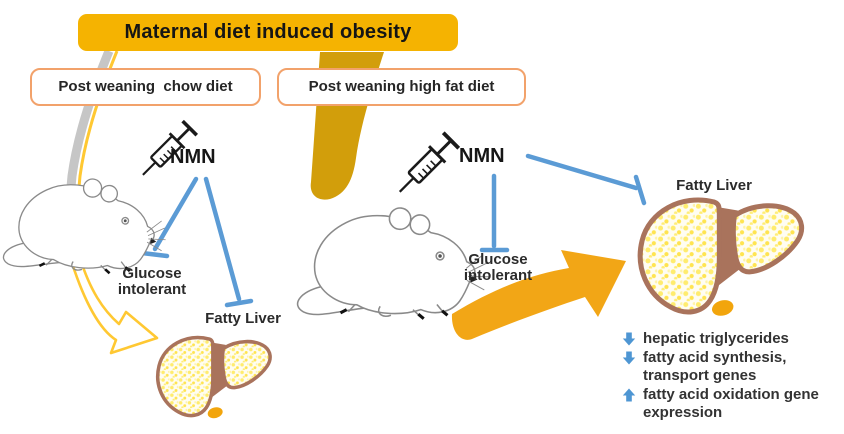 Image resolution: width=844 pixels, height=434 pixels. What do you see at coordinates (145, 87) in the screenshot?
I see `chow-diet-box: Post weaning chow diet` at bounding box center [145, 87].